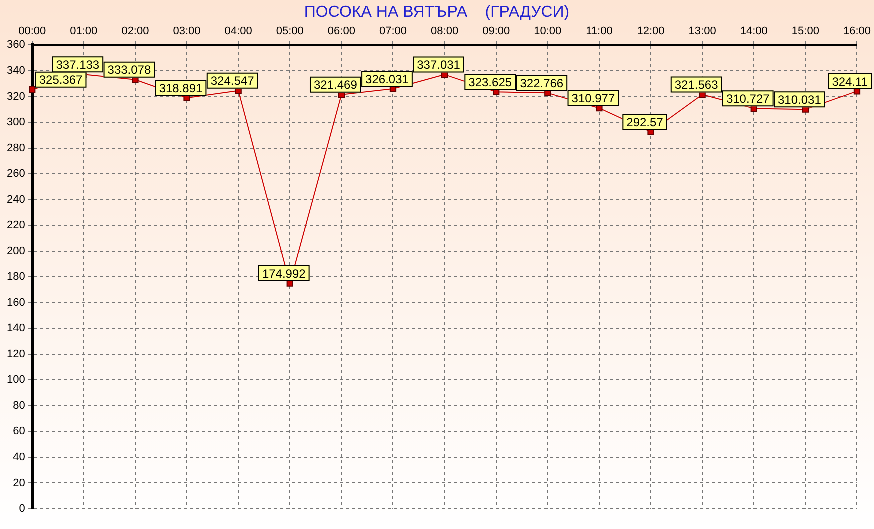  Describe the element at coordinates (232, 81) in the screenshot. I see `data-label: 324.547` at that location.